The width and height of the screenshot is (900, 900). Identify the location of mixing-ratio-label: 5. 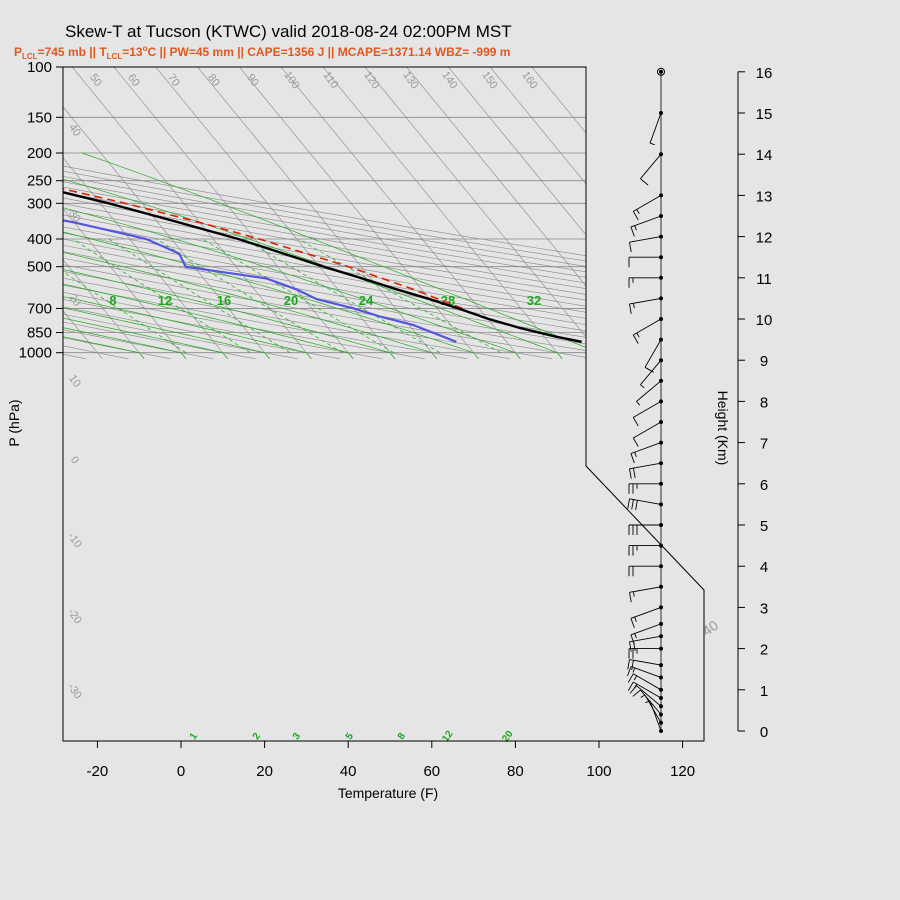
(350, 736).